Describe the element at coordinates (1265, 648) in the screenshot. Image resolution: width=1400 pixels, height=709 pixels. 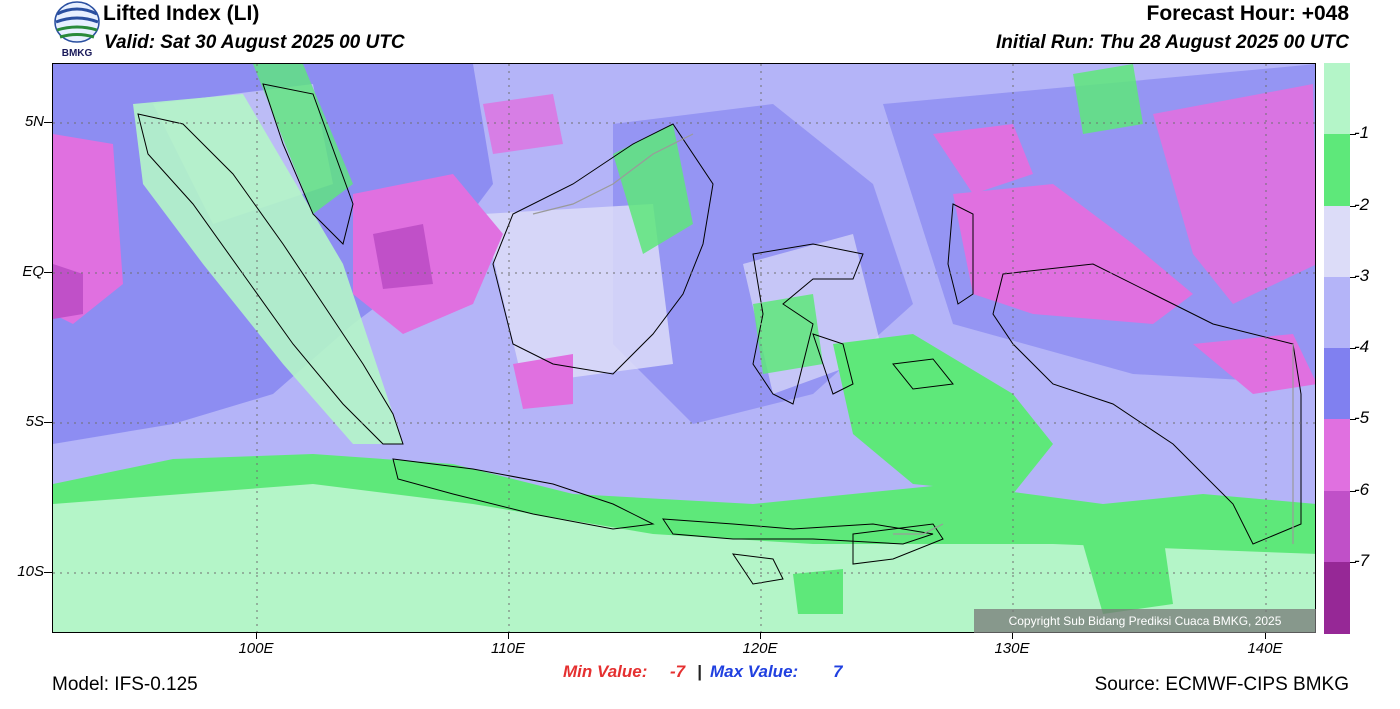
I see `lon-label-140e: 140E` at that location.